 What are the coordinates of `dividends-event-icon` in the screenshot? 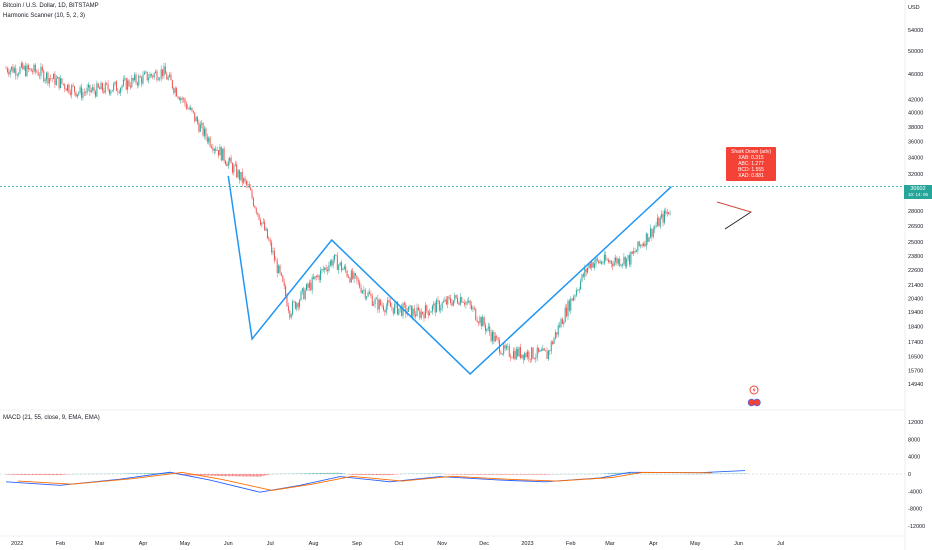 It's located at (757, 402).